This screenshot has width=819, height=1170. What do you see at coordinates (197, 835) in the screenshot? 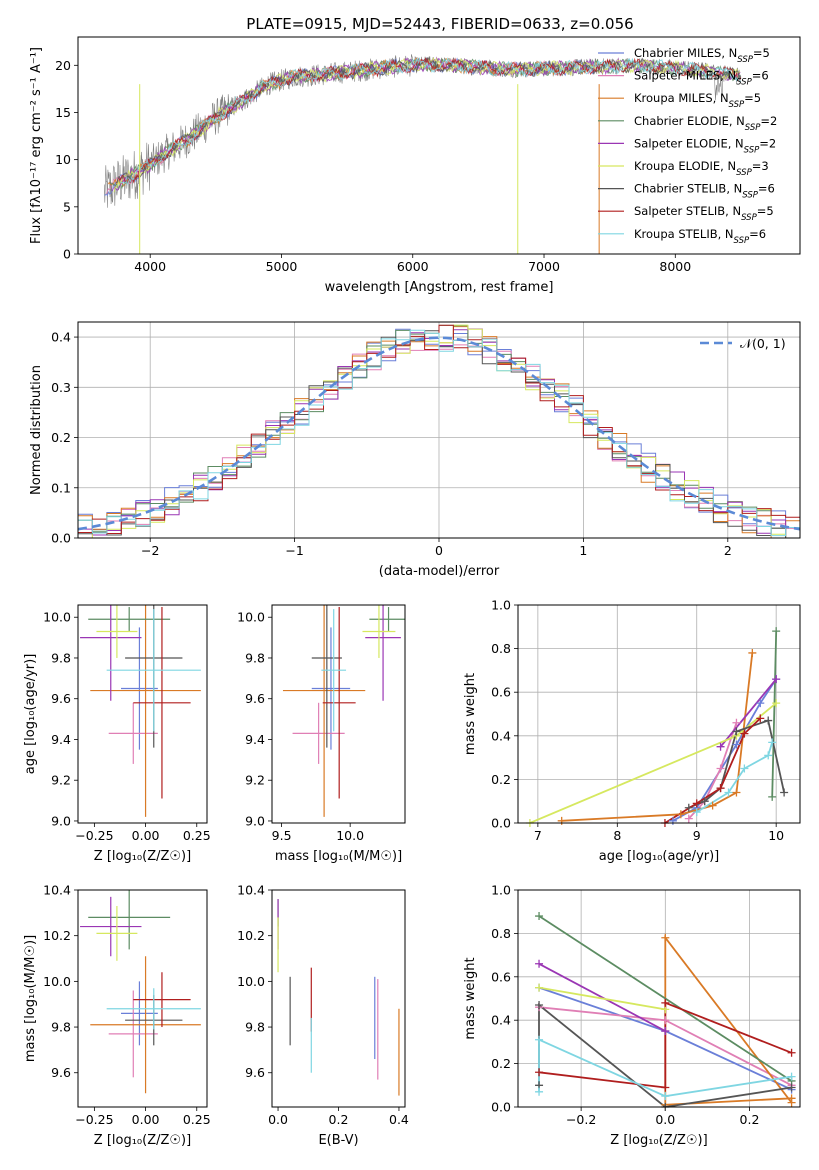
I see `x-tick-label: 0.25` at bounding box center [197, 835].